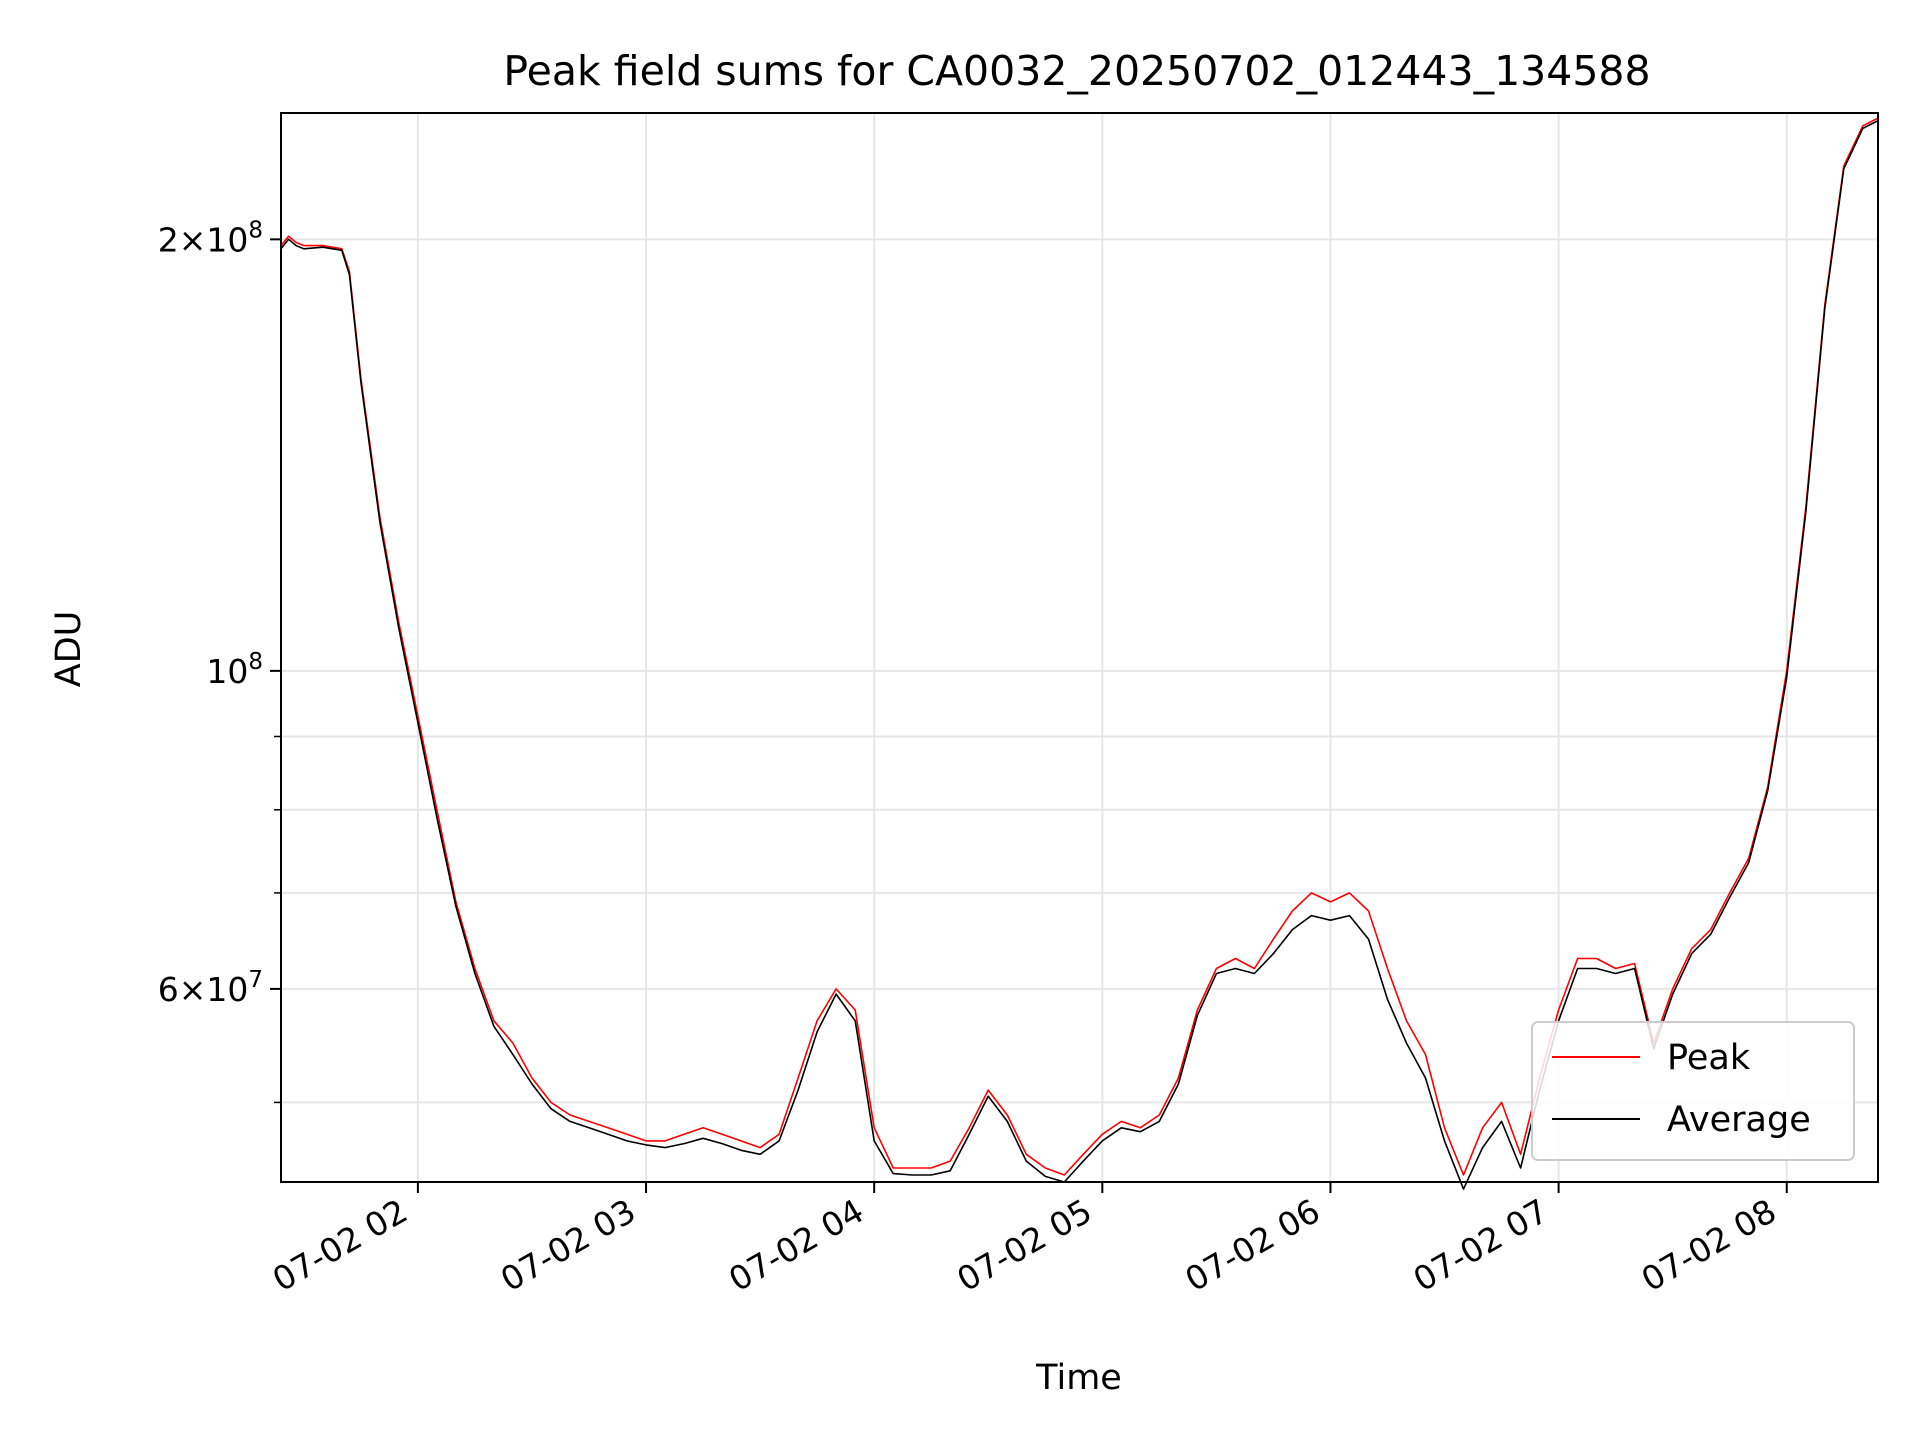  Describe the element at coordinates (1693, 1091) in the screenshot. I see `legend: Peak Average` at that location.